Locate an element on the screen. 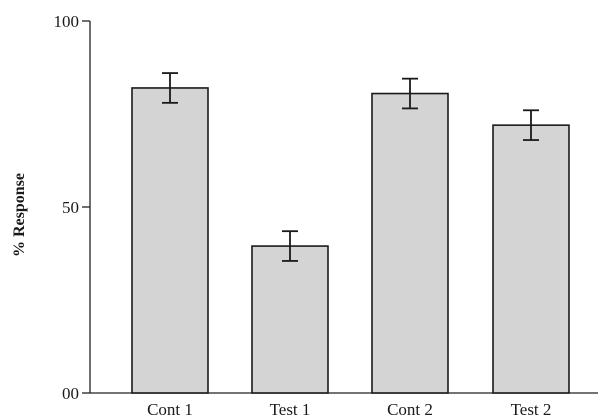  y-tick-label: 50 is located at coordinates (70, 207).